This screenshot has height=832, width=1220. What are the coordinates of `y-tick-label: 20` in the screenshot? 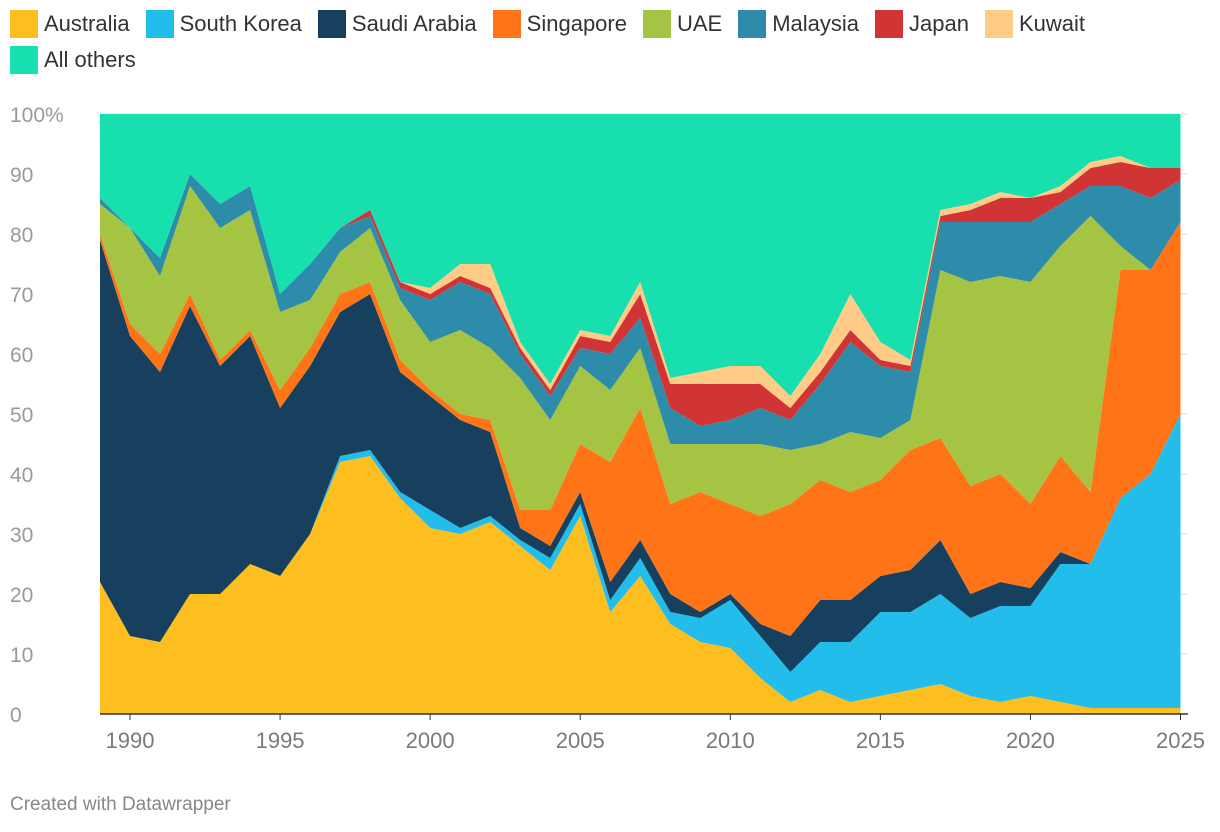 It's located at (21, 595).